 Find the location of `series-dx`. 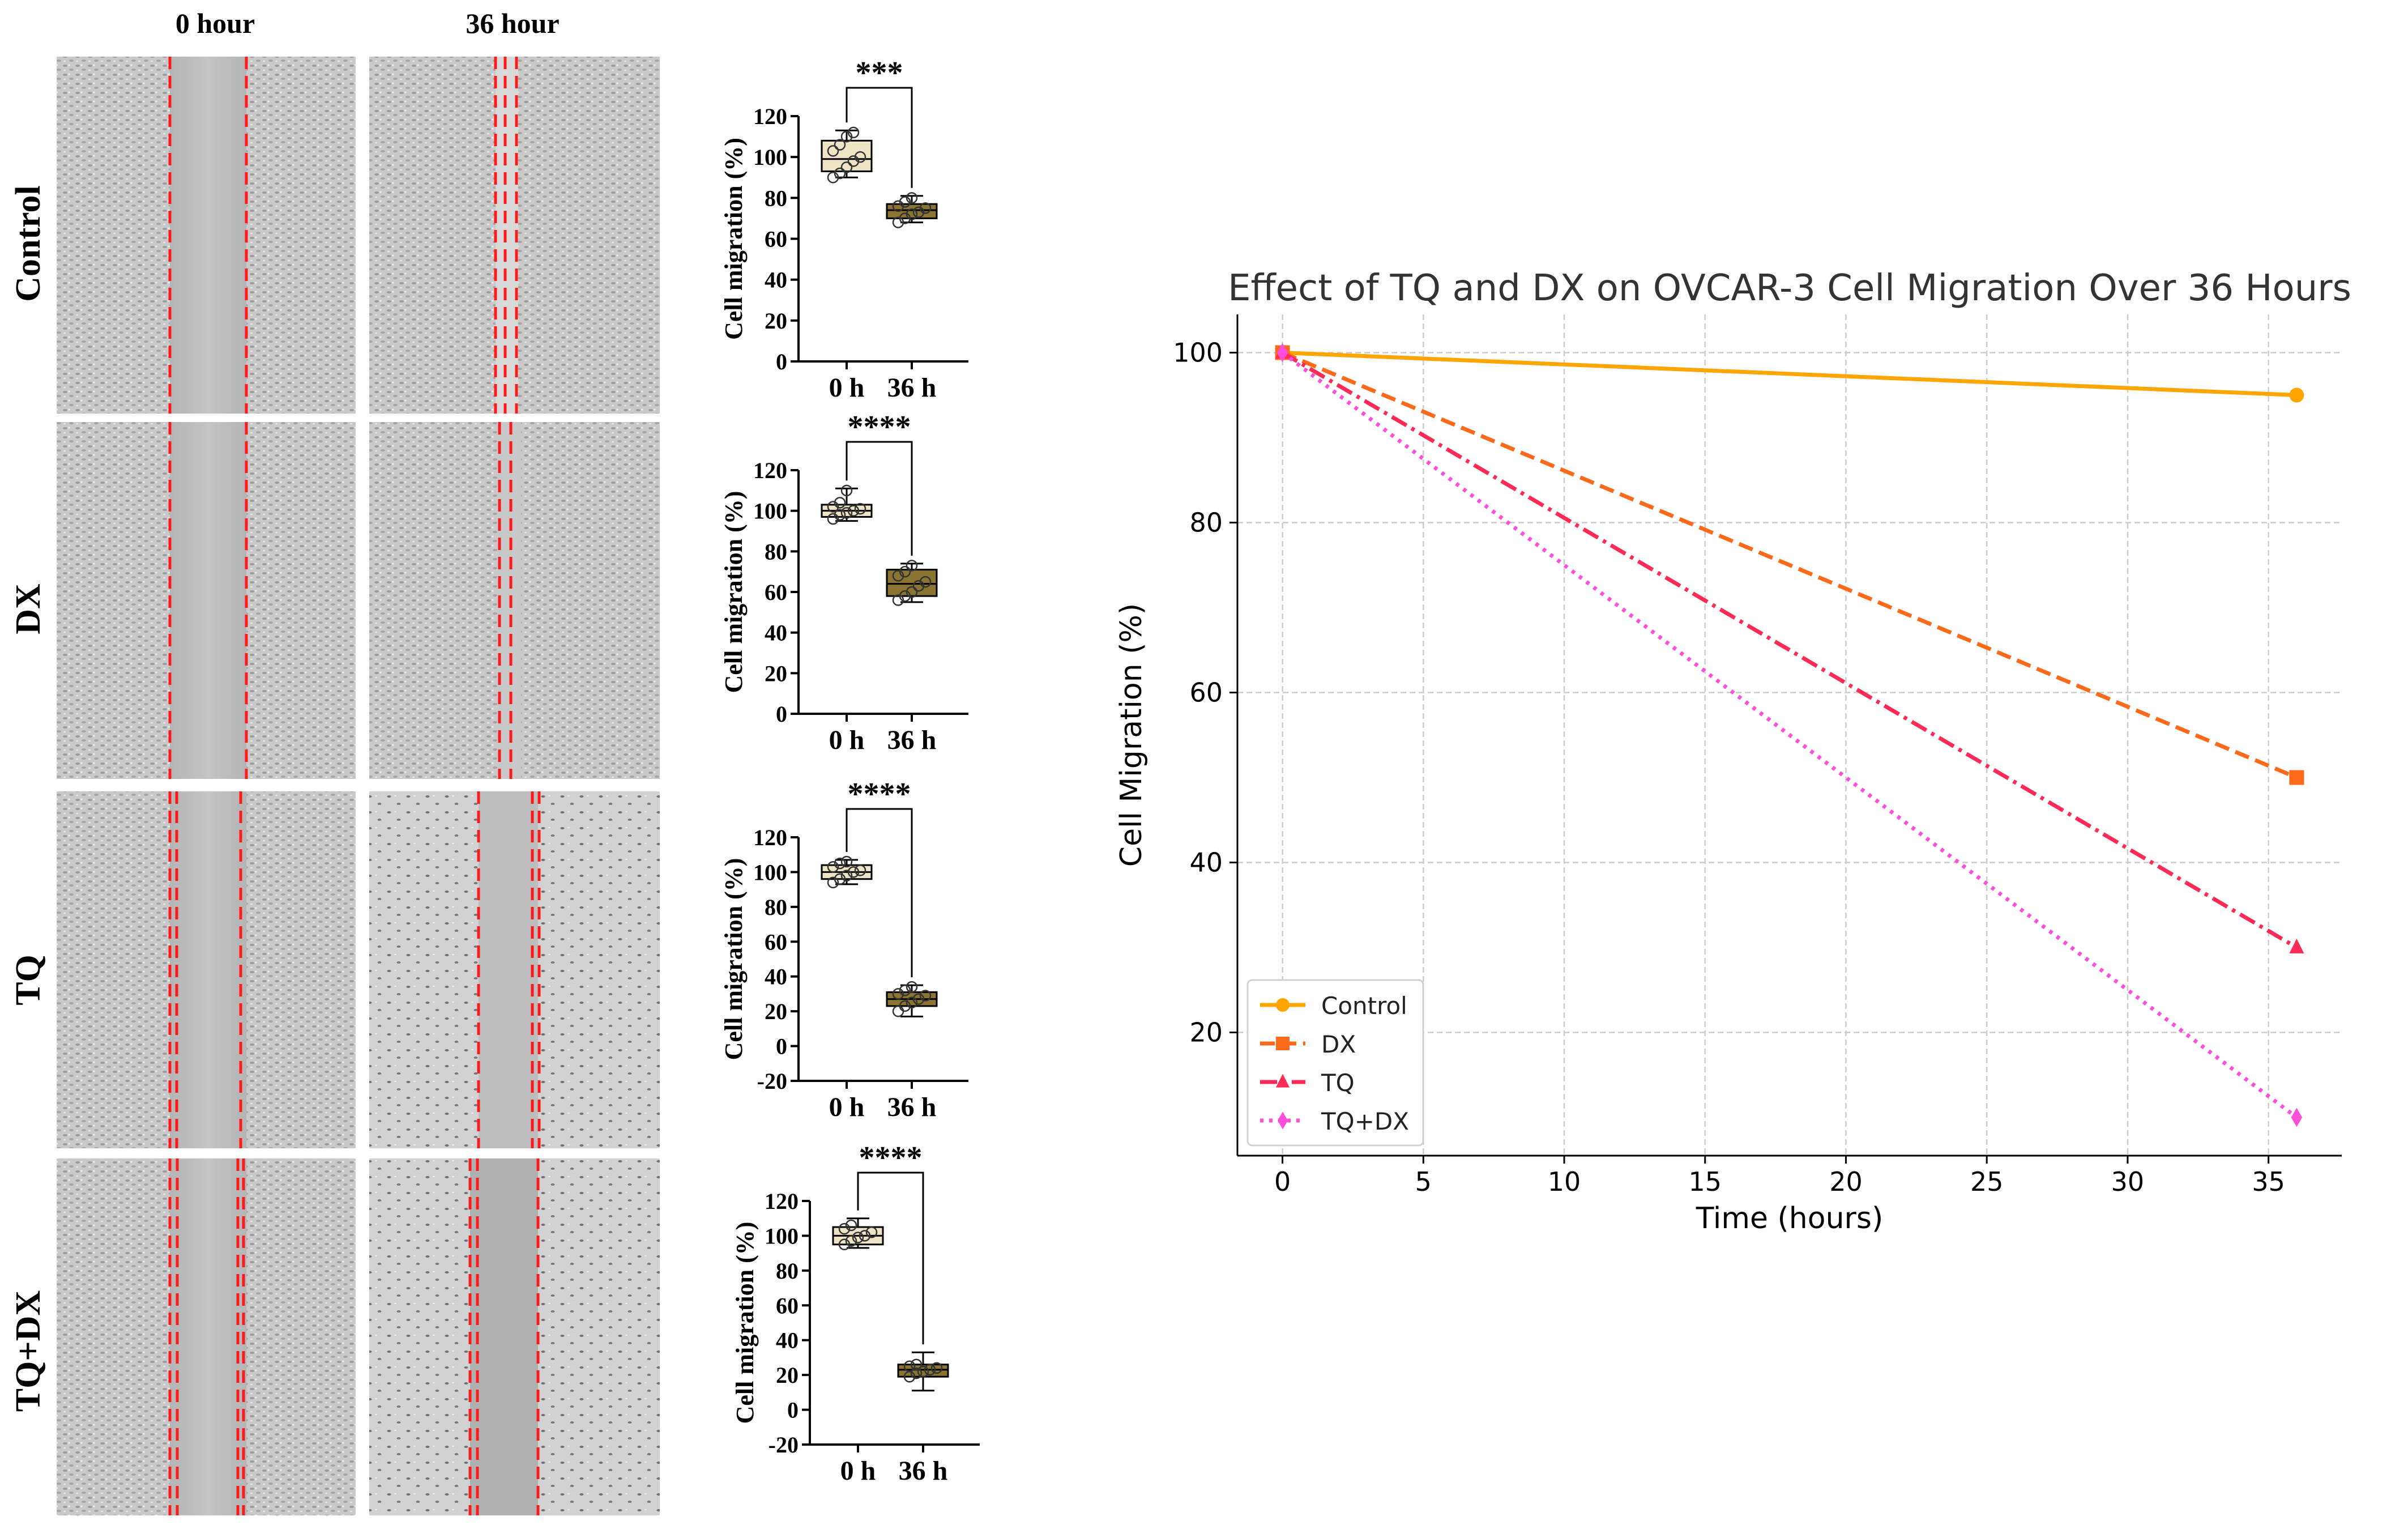

series-dx is located at coordinates (1790, 565).